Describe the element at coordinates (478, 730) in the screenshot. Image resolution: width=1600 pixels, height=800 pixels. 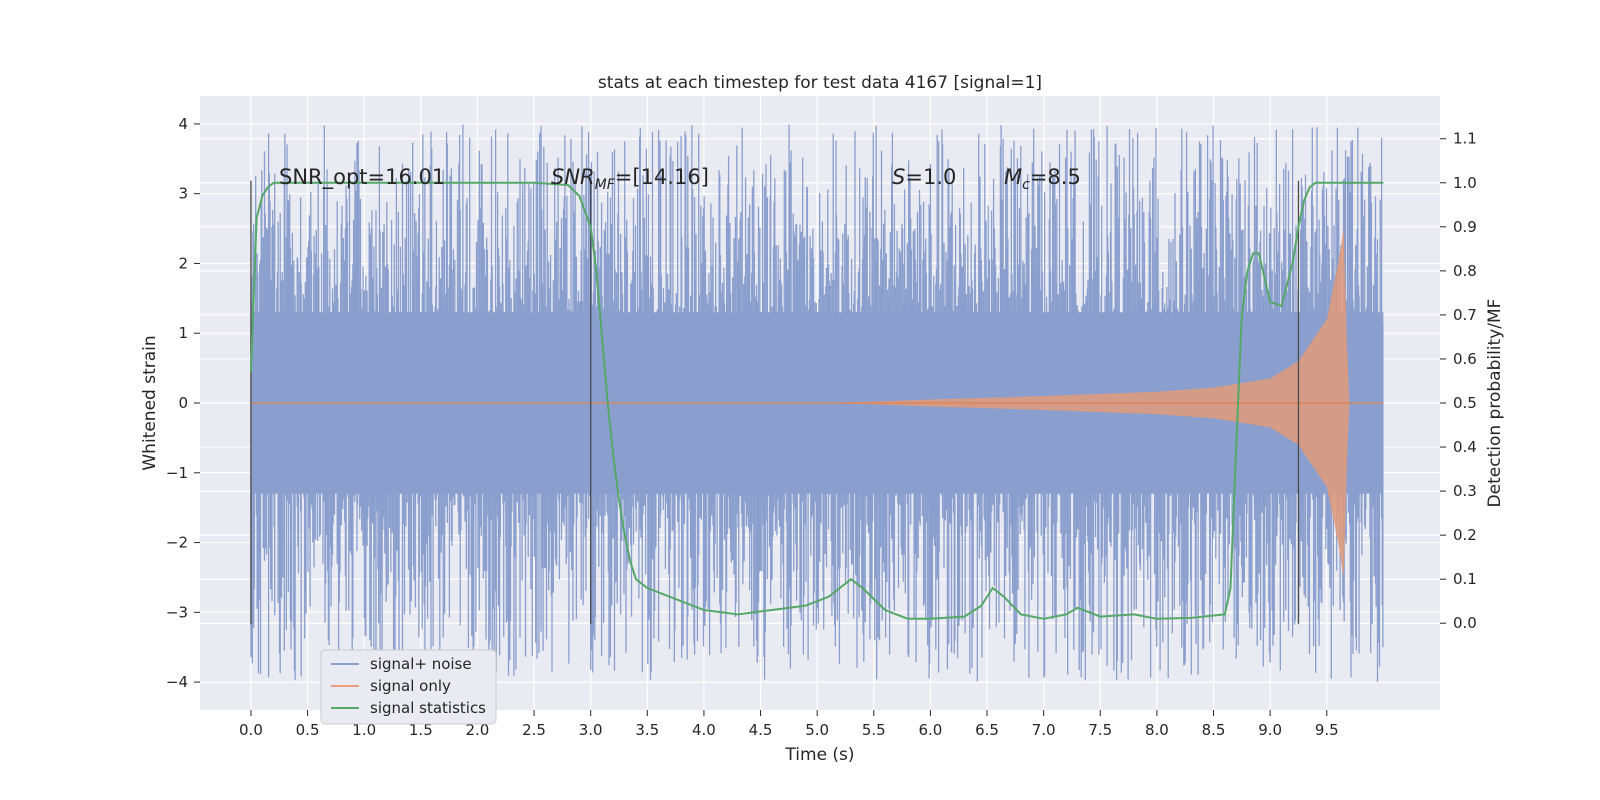
I see `x-tick-label-4: 2.0` at that location.